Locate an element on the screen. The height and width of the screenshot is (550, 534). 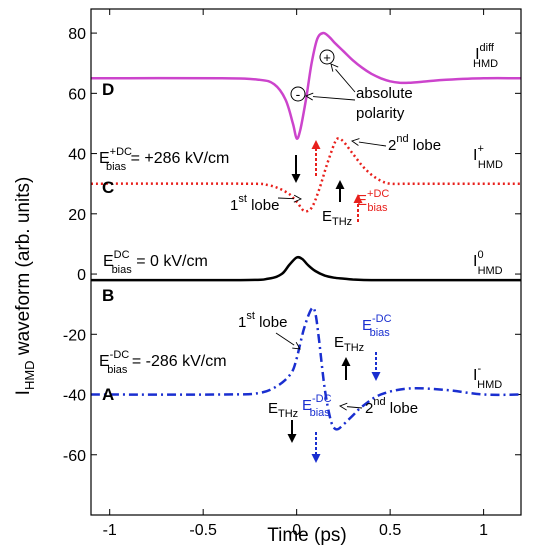
pointer-absolute-plus-shaft is located at coordinates (345, 81).